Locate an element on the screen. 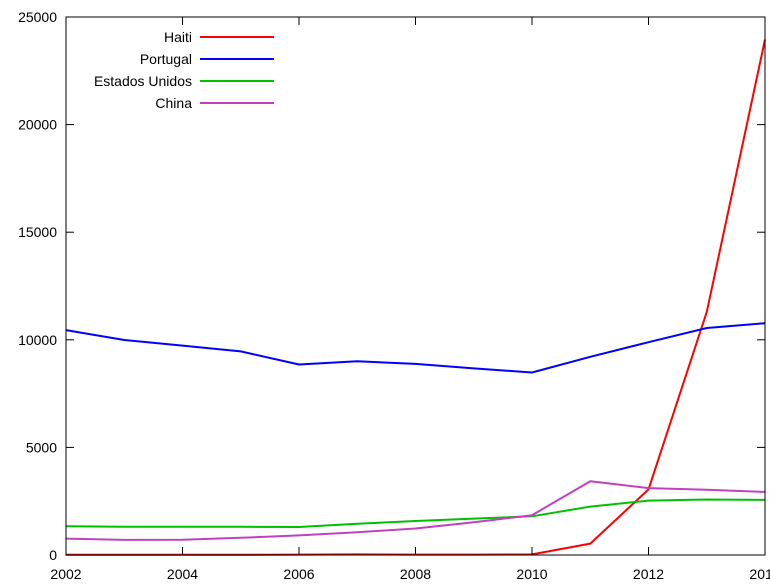 This screenshot has height=587, width=770. x-tick-label: 2008 is located at coordinates (415, 574).